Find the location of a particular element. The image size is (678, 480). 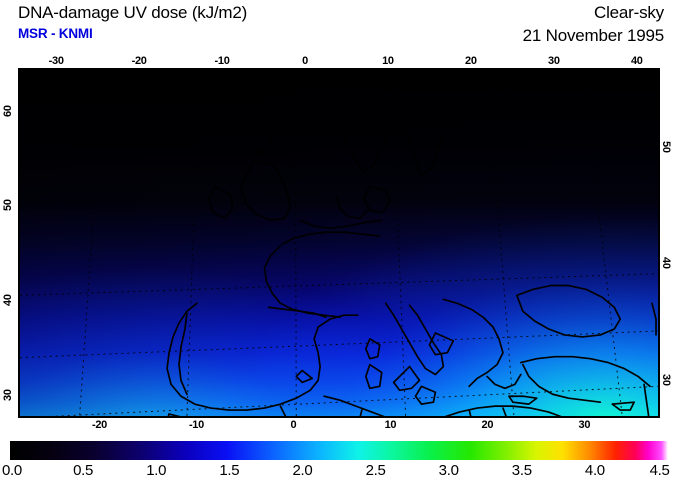

axis-tick-label: -30 is located at coordinates (56, 61).